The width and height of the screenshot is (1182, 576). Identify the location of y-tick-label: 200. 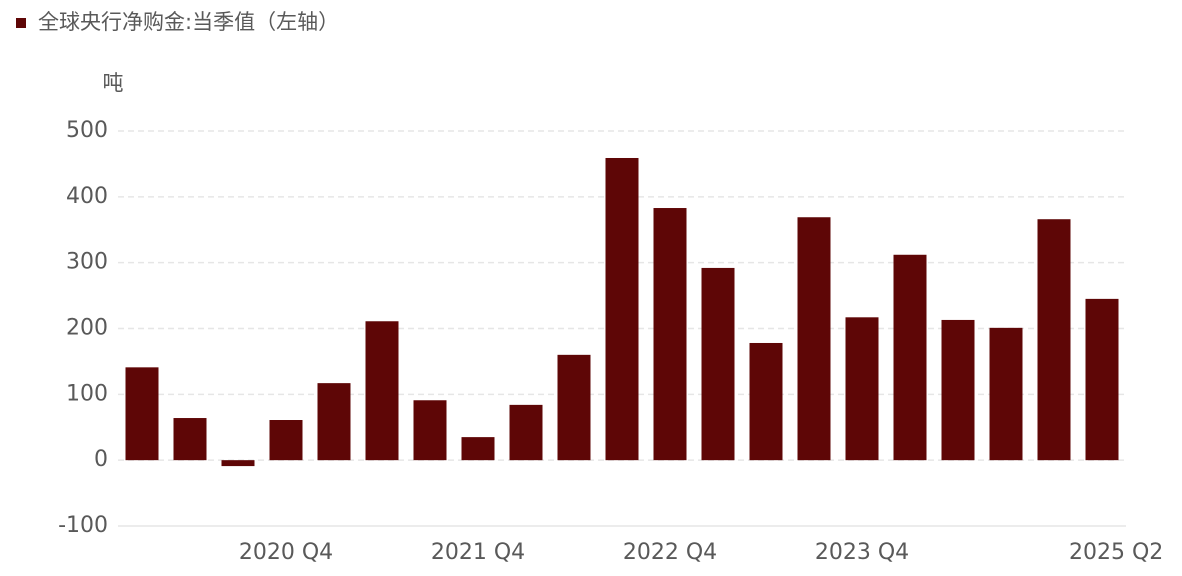
(87, 328).